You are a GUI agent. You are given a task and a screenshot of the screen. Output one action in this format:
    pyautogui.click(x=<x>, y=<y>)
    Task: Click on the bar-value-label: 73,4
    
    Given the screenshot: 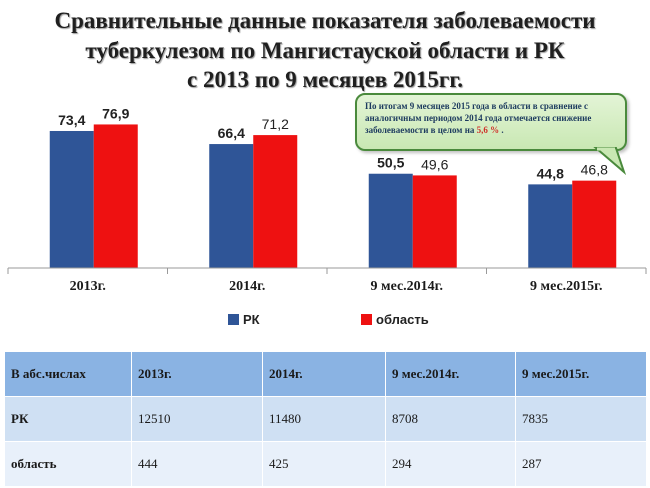 What is the action you would take?
    pyautogui.click(x=71, y=120)
    